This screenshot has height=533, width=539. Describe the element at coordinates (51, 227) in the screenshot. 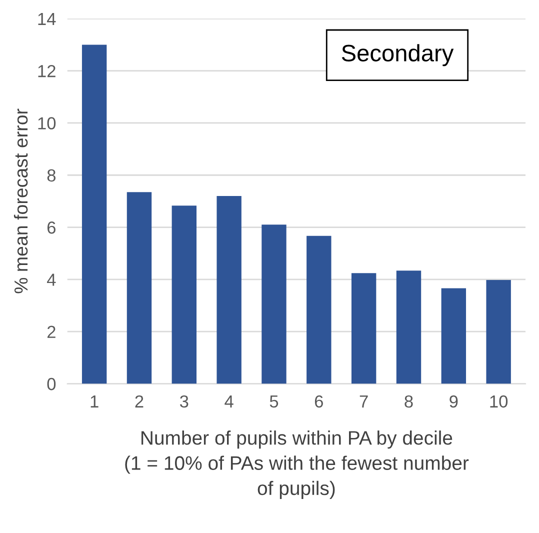

I see `y-tick-label: 6` at that location.